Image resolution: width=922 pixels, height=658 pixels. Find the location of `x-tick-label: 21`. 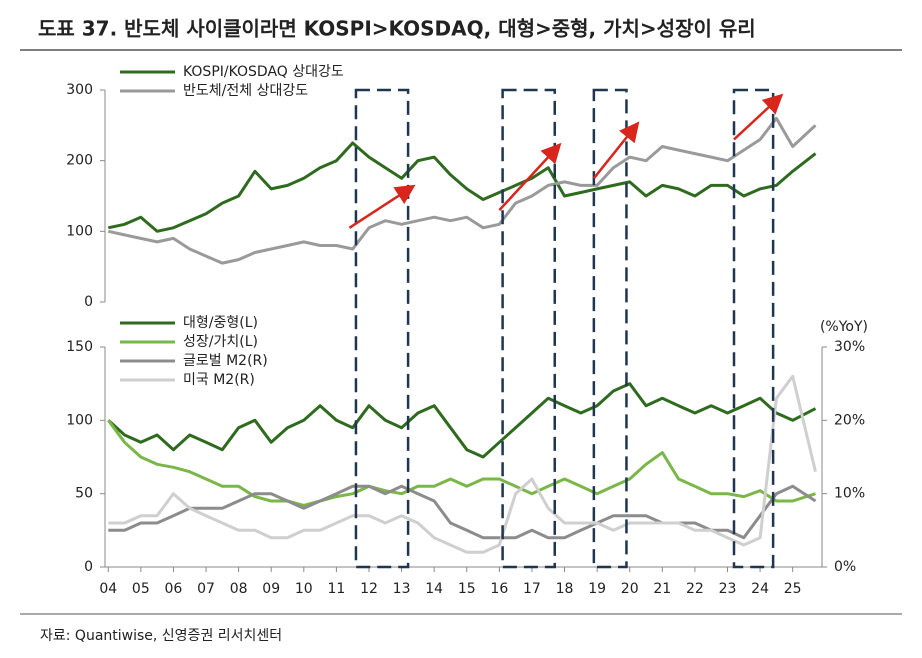

x-tick-label: 21 is located at coordinates (662, 589).